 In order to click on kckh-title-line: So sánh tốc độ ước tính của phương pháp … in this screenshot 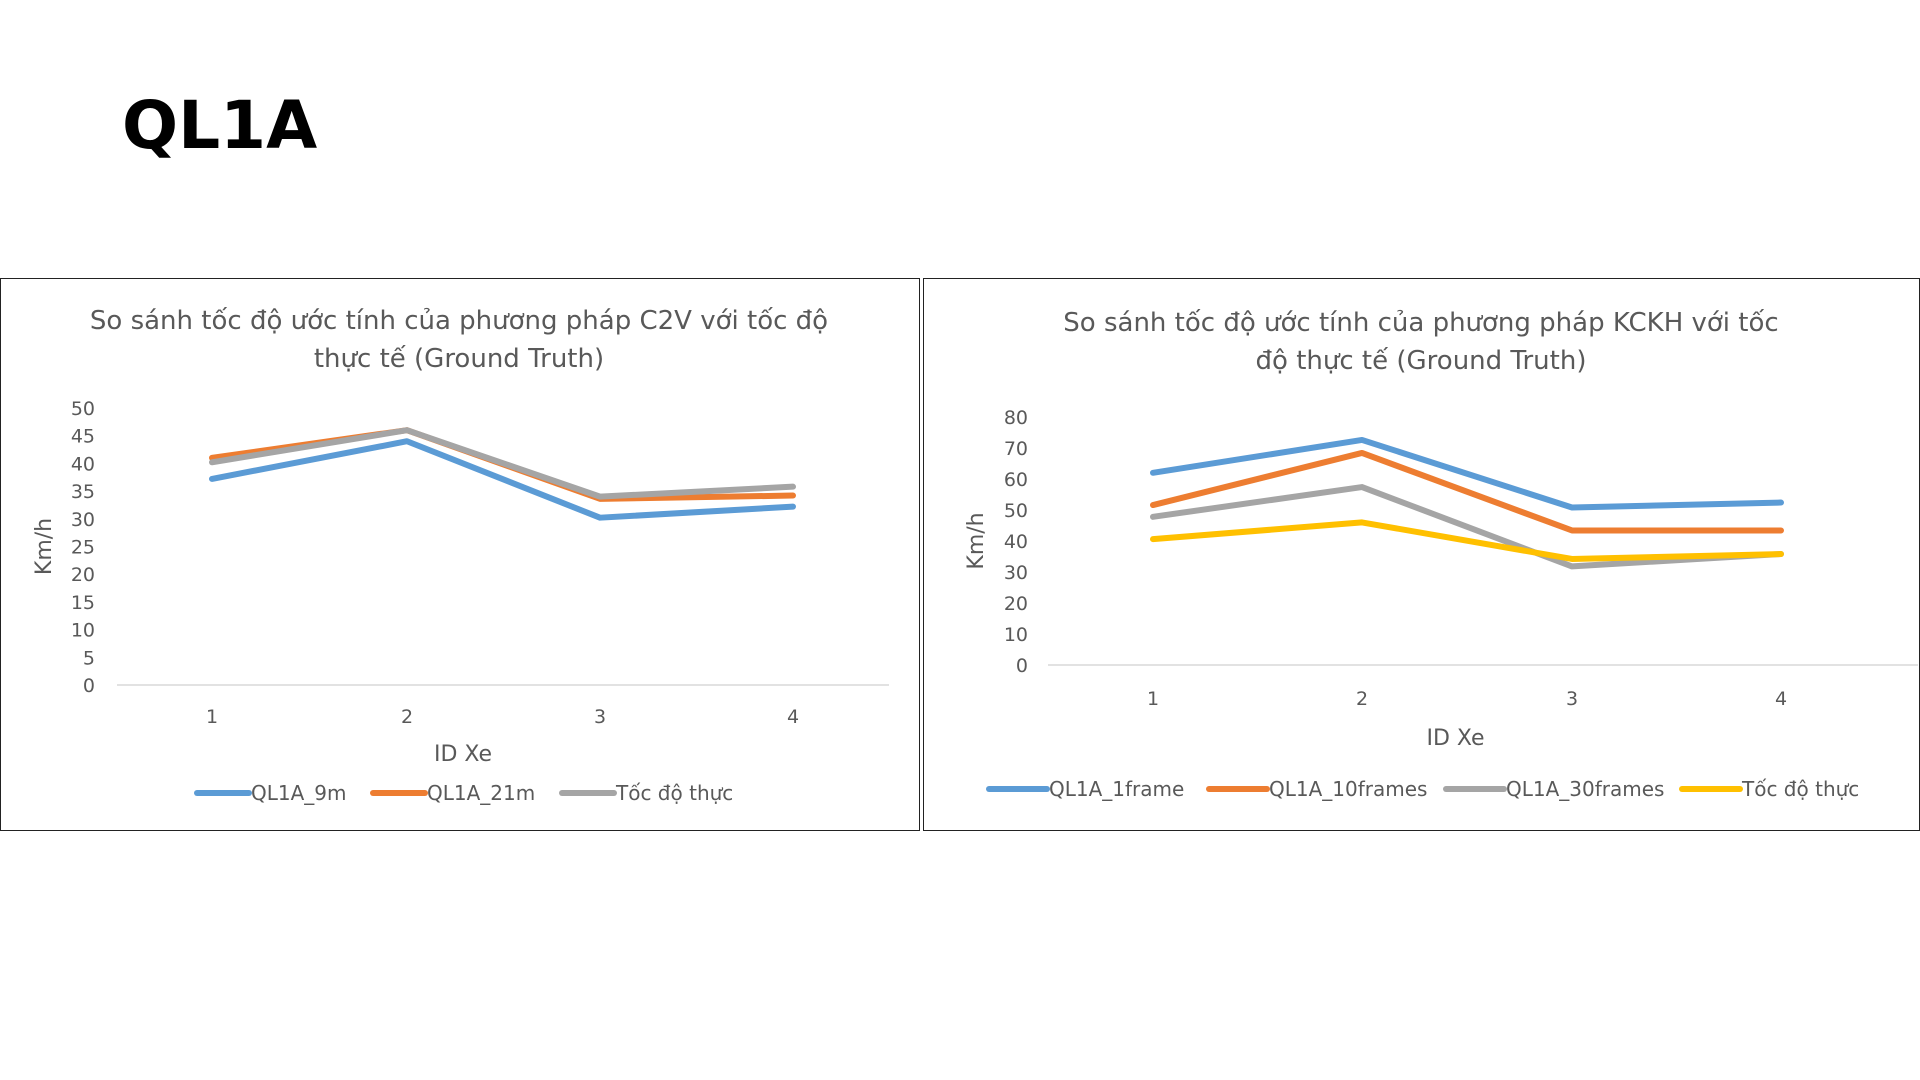, I will do `click(1420, 323)`.